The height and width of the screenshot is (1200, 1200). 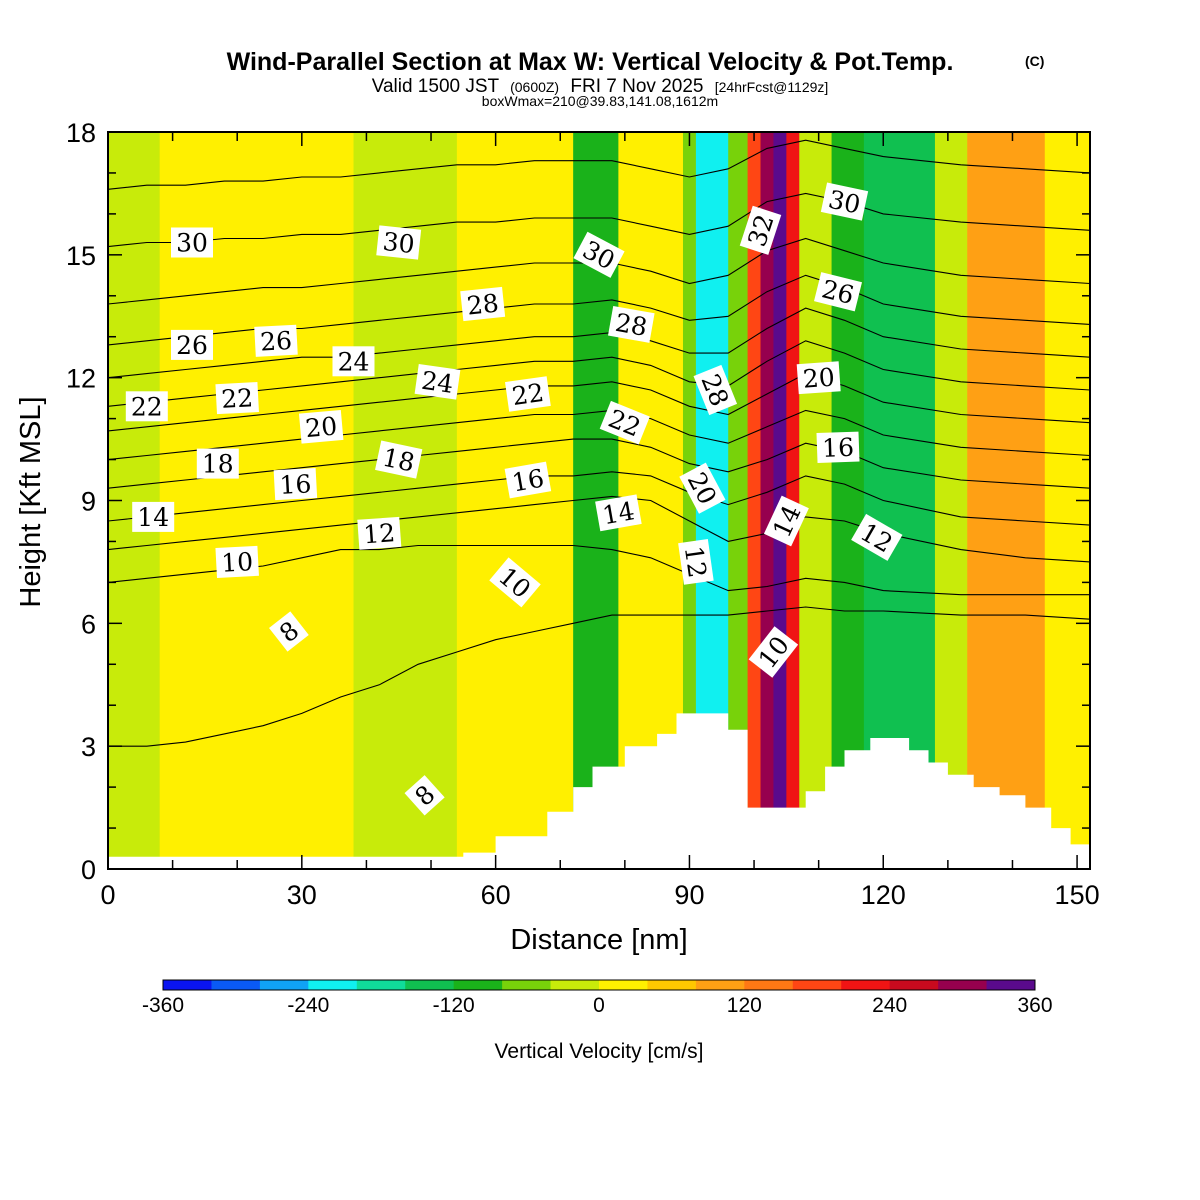 I want to click on contour-label-28: 12, so click(x=379, y=533).